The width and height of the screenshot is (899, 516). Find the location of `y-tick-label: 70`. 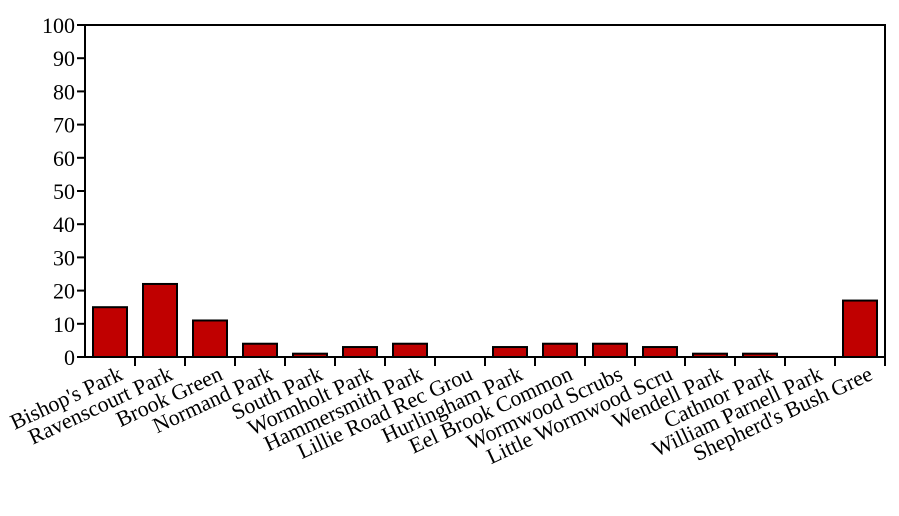

y-tick-label: 70 is located at coordinates (64, 125).